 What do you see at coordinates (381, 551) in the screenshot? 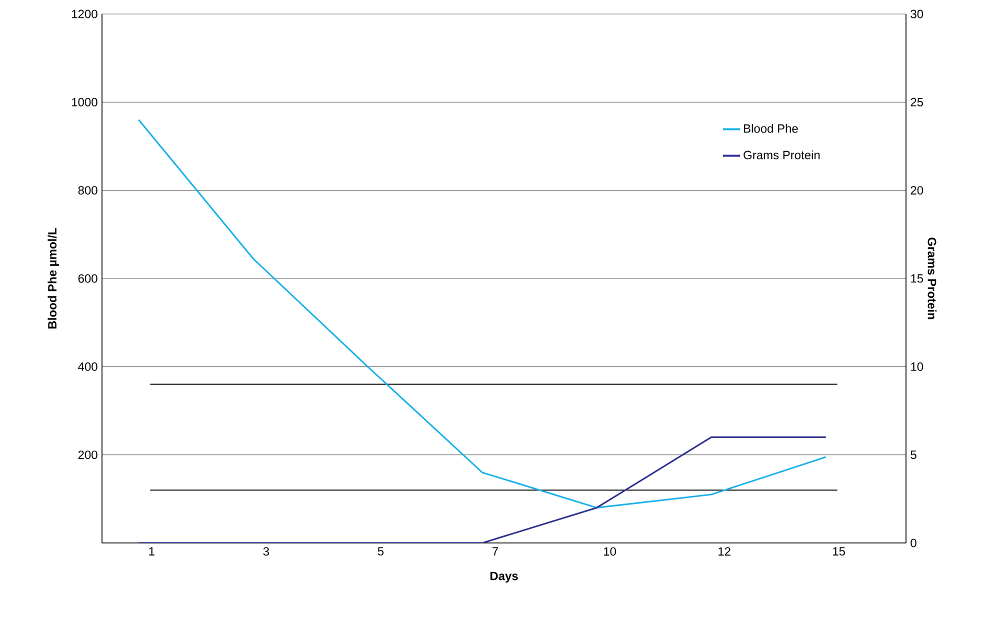
I see `x-tick-label: 5` at bounding box center [381, 551].